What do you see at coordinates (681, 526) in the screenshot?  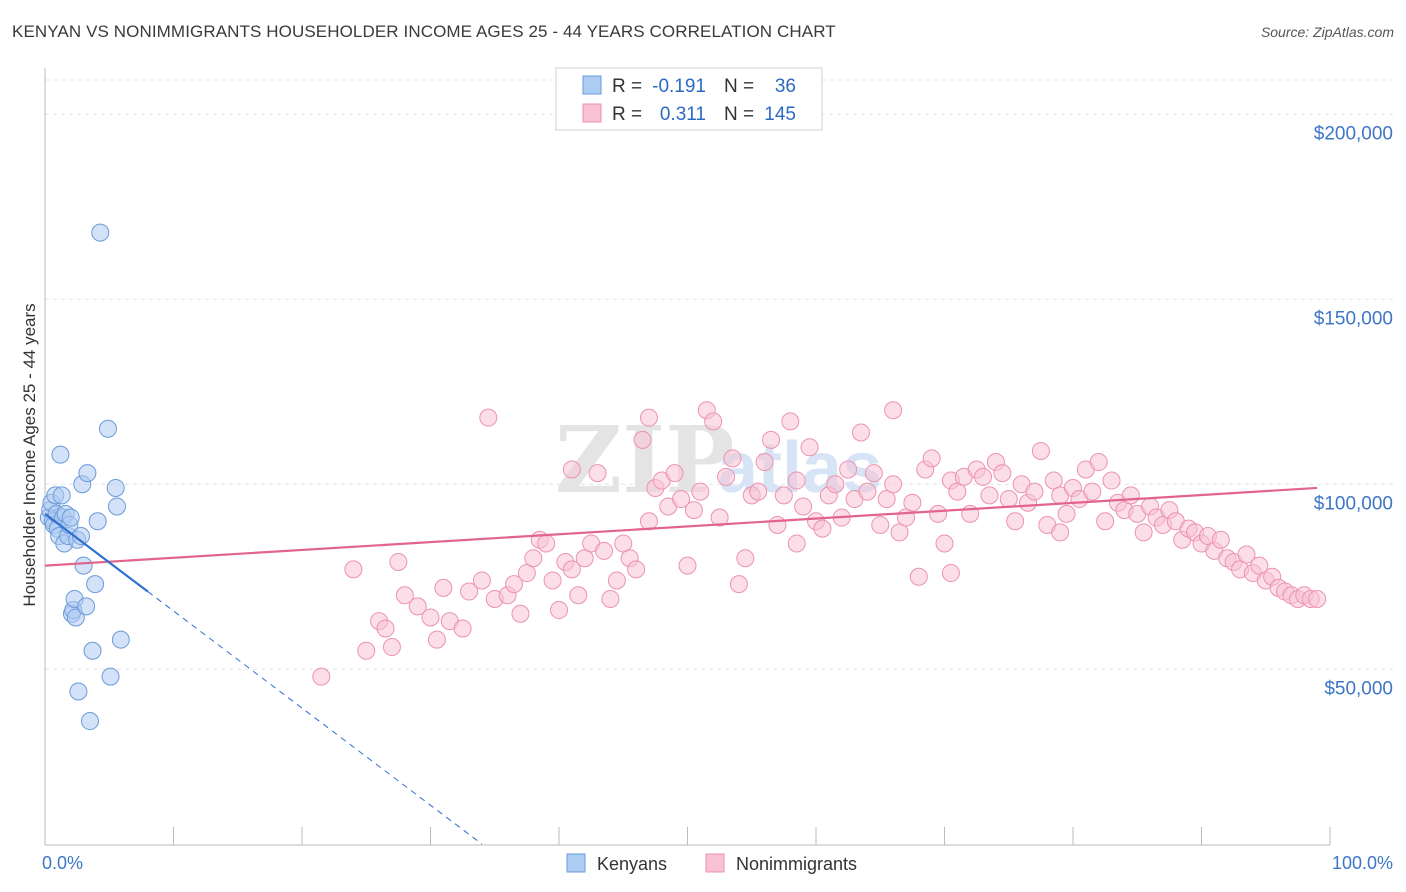 I see `nonimmigrants-trend-line` at bounding box center [681, 526].